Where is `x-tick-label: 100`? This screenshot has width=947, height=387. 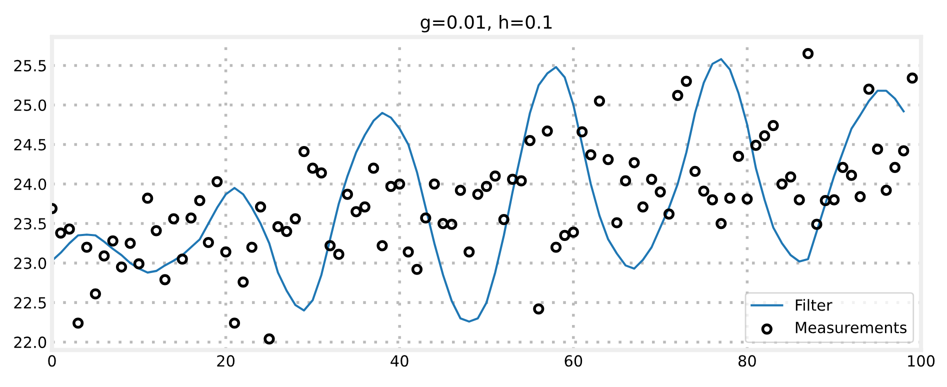 x-tick-label: 100 is located at coordinates (921, 361).